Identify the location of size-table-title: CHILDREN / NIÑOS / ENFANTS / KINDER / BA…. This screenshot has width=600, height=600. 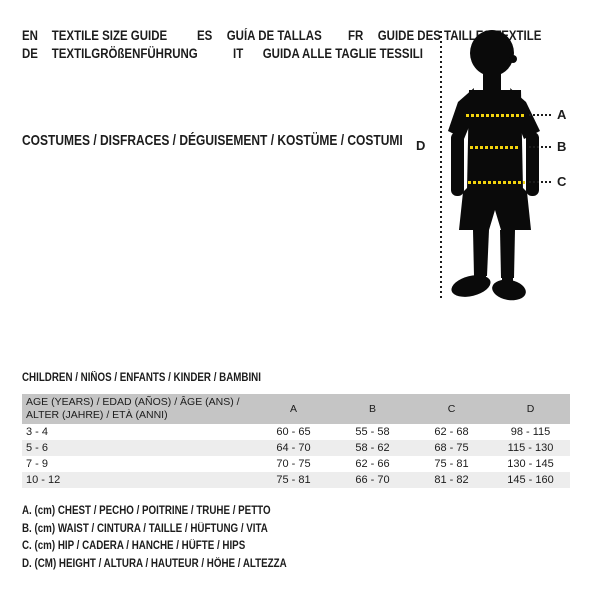
(141, 378).